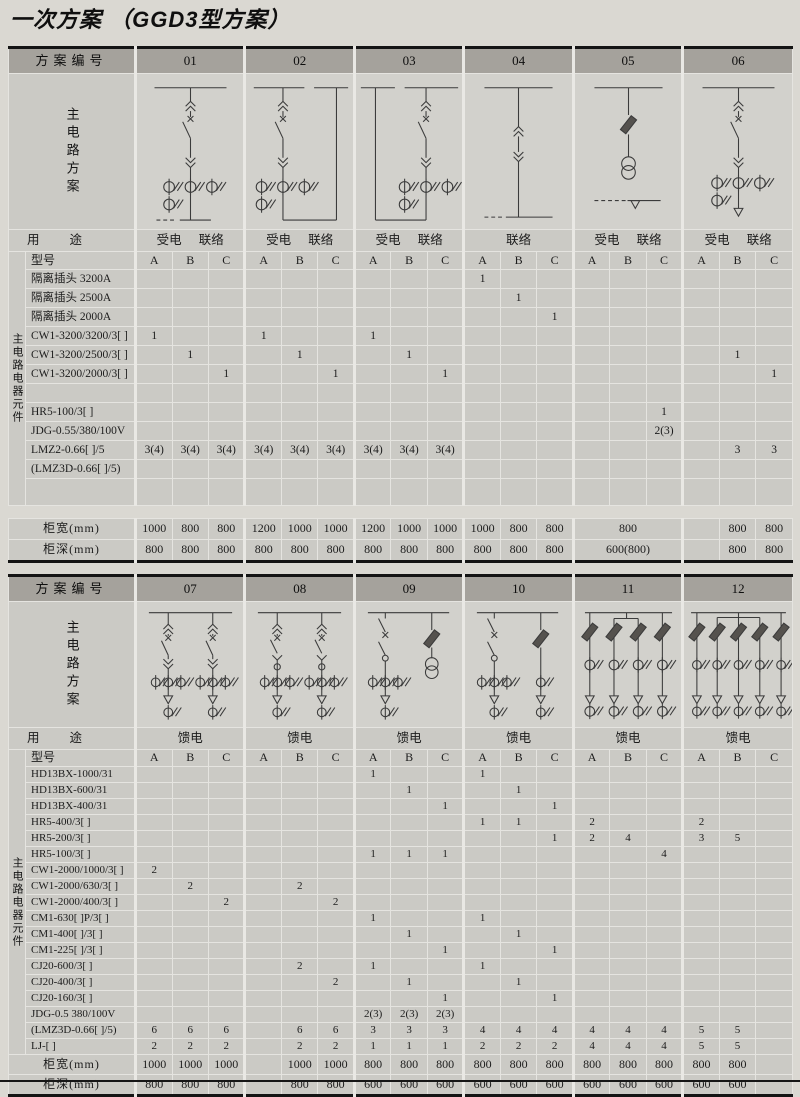 The width and height of the screenshot is (800, 1097). What do you see at coordinates (737, 260) in the screenshot?
I see `variant-header-06-B: B` at bounding box center [737, 260].